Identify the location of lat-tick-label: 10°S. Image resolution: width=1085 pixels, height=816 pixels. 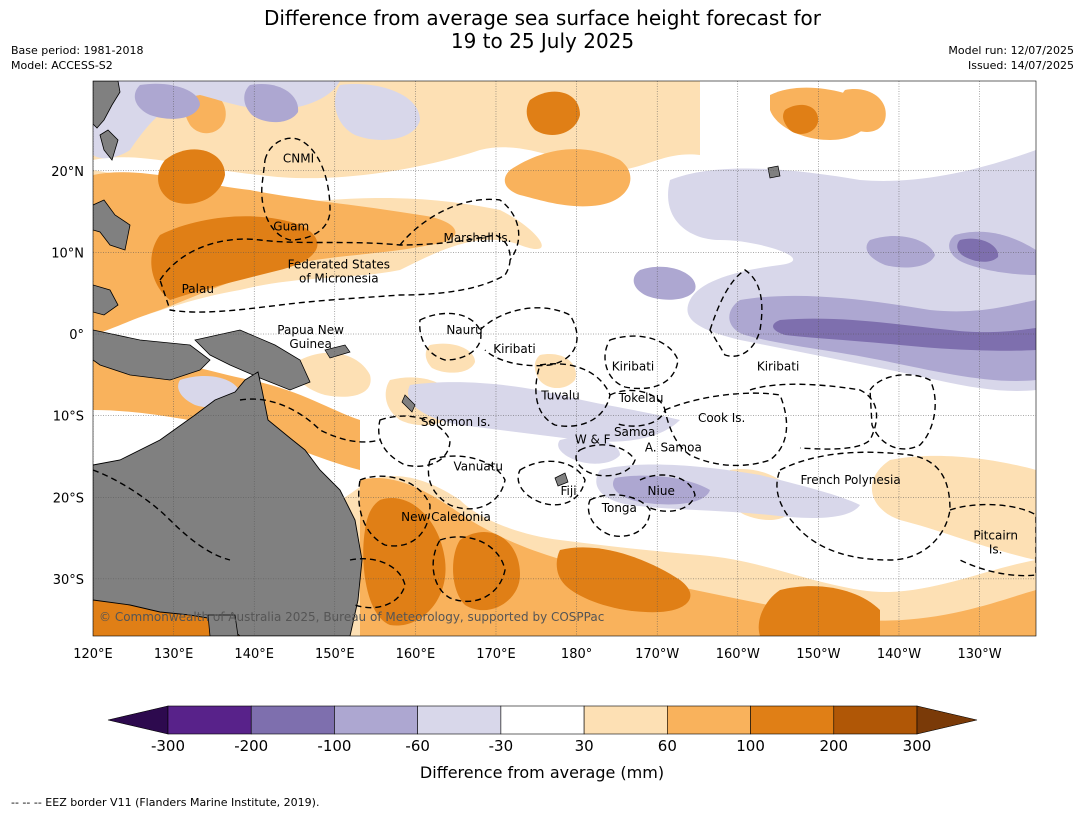
(68, 417).